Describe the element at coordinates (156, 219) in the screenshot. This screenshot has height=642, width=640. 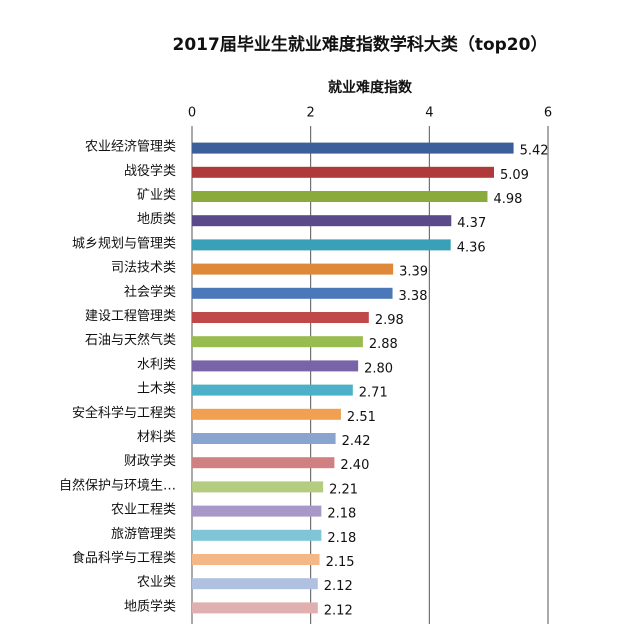
I see `y-tick-label: 地质类` at that location.